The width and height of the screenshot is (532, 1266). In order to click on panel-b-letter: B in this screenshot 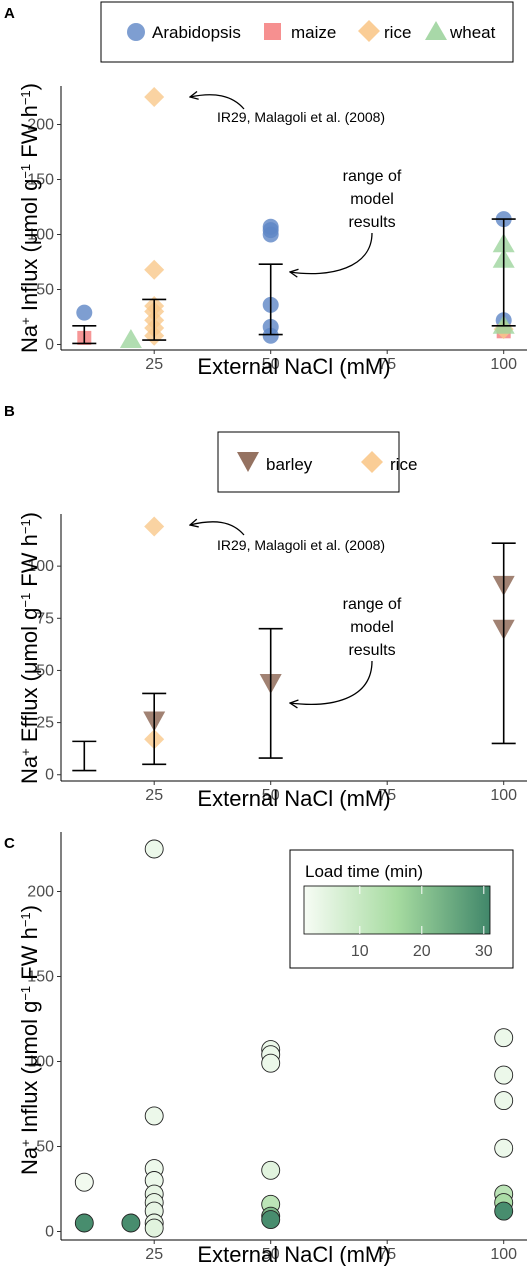, I will do `click(9, 411)`.